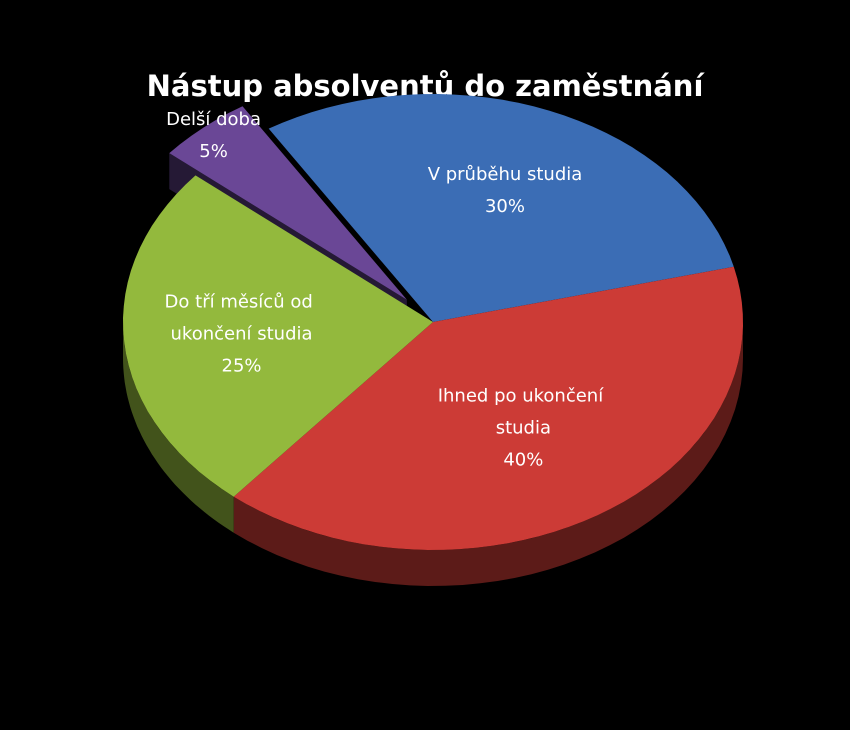 This screenshot has width=850, height=730. Describe the element at coordinates (242, 317) in the screenshot. I see `slice-label: Do tří měsíců od ukončení studia` at that location.